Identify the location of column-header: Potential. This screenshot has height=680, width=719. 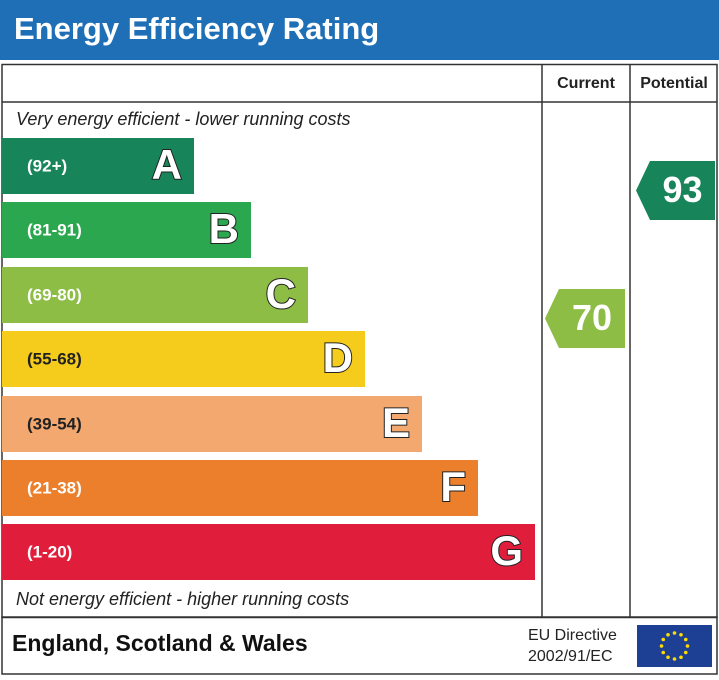
(674, 83).